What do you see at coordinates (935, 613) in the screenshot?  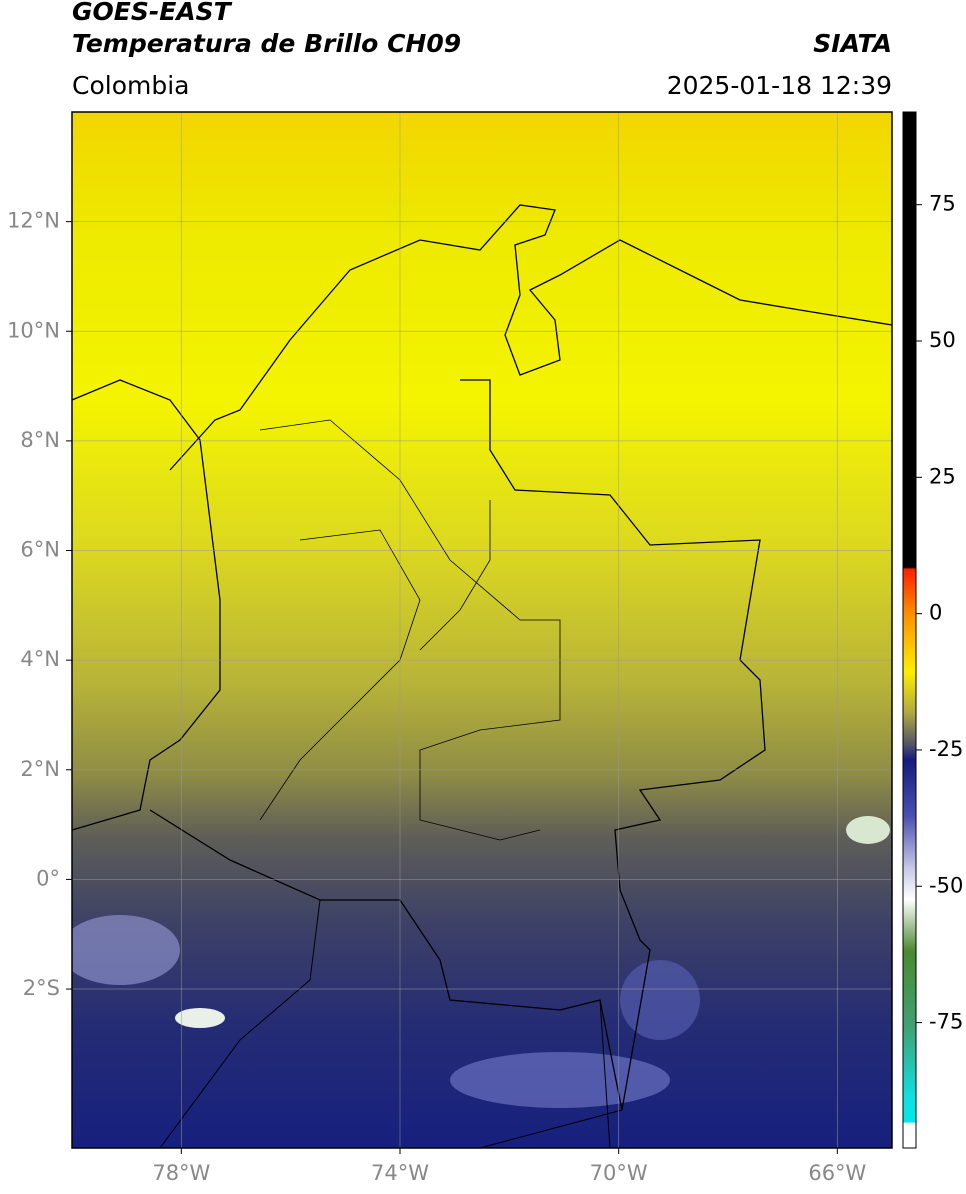 I see `colorbar-tick-label: 0` at bounding box center [935, 613].